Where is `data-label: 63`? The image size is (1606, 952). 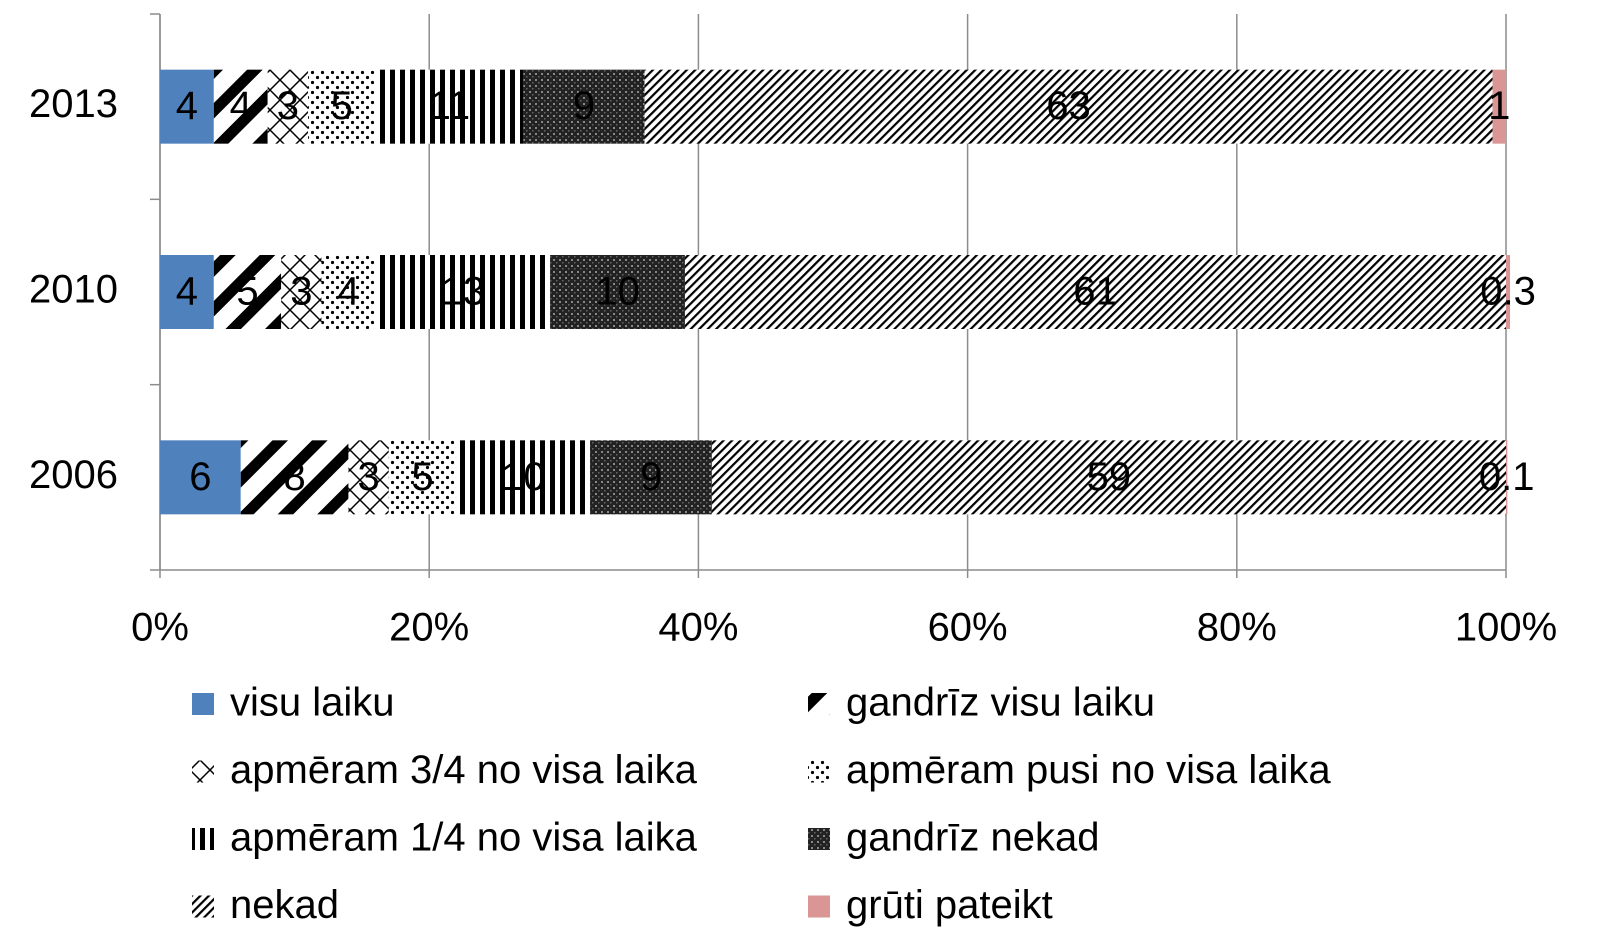
data-label: 63 is located at coordinates (1068, 106).